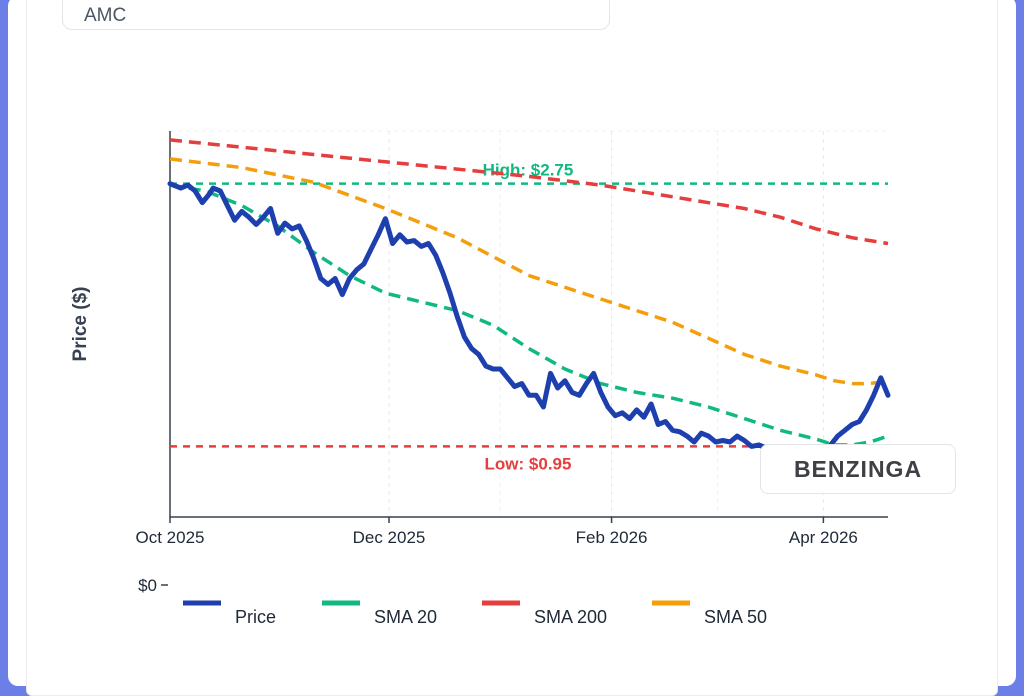 The width and height of the screenshot is (1024, 696). Describe the element at coordinates (105, 15) in the screenshot. I see `ticker-label: AMC` at that location.